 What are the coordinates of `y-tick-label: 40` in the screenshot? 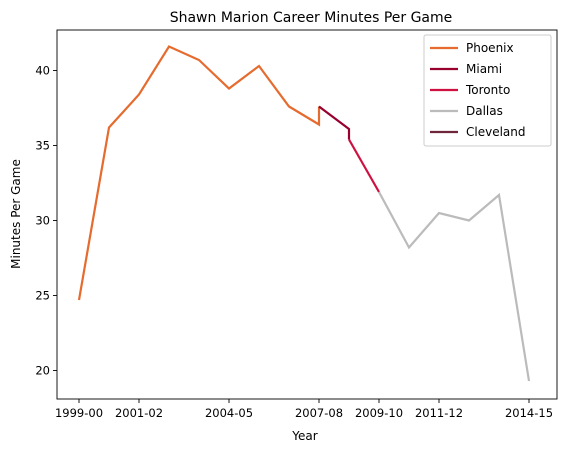 It's located at (42, 71).